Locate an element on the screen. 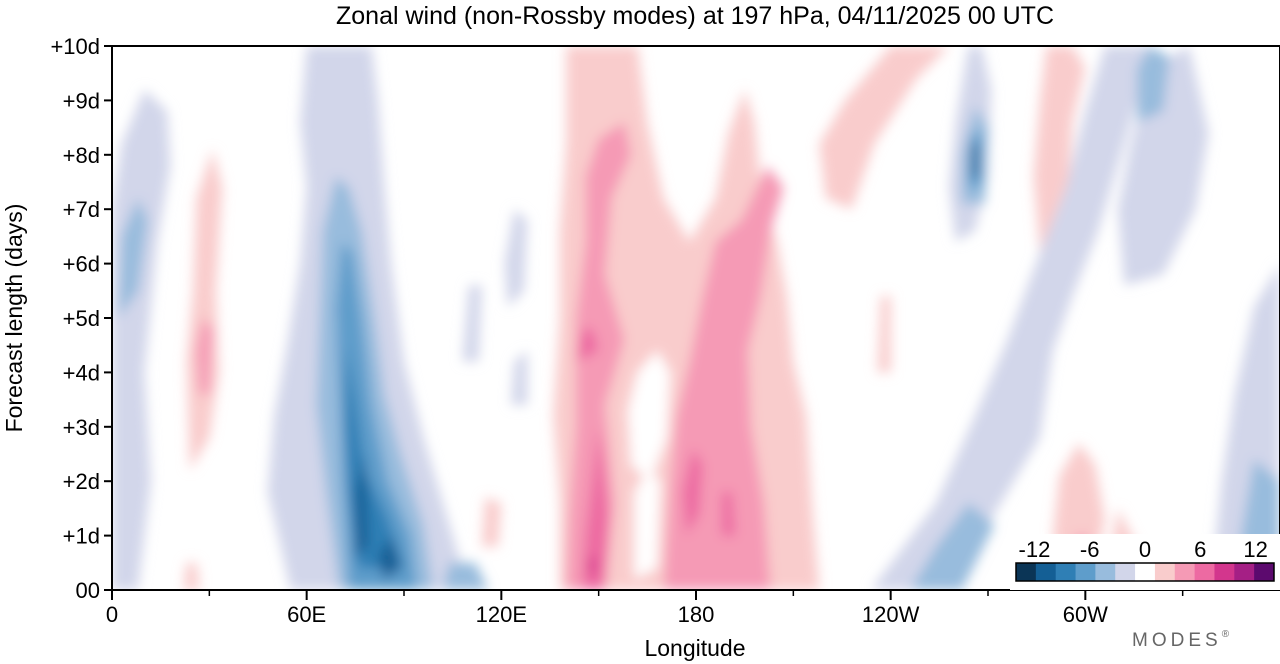  brand-mark: ® is located at coordinates (1227, 634).